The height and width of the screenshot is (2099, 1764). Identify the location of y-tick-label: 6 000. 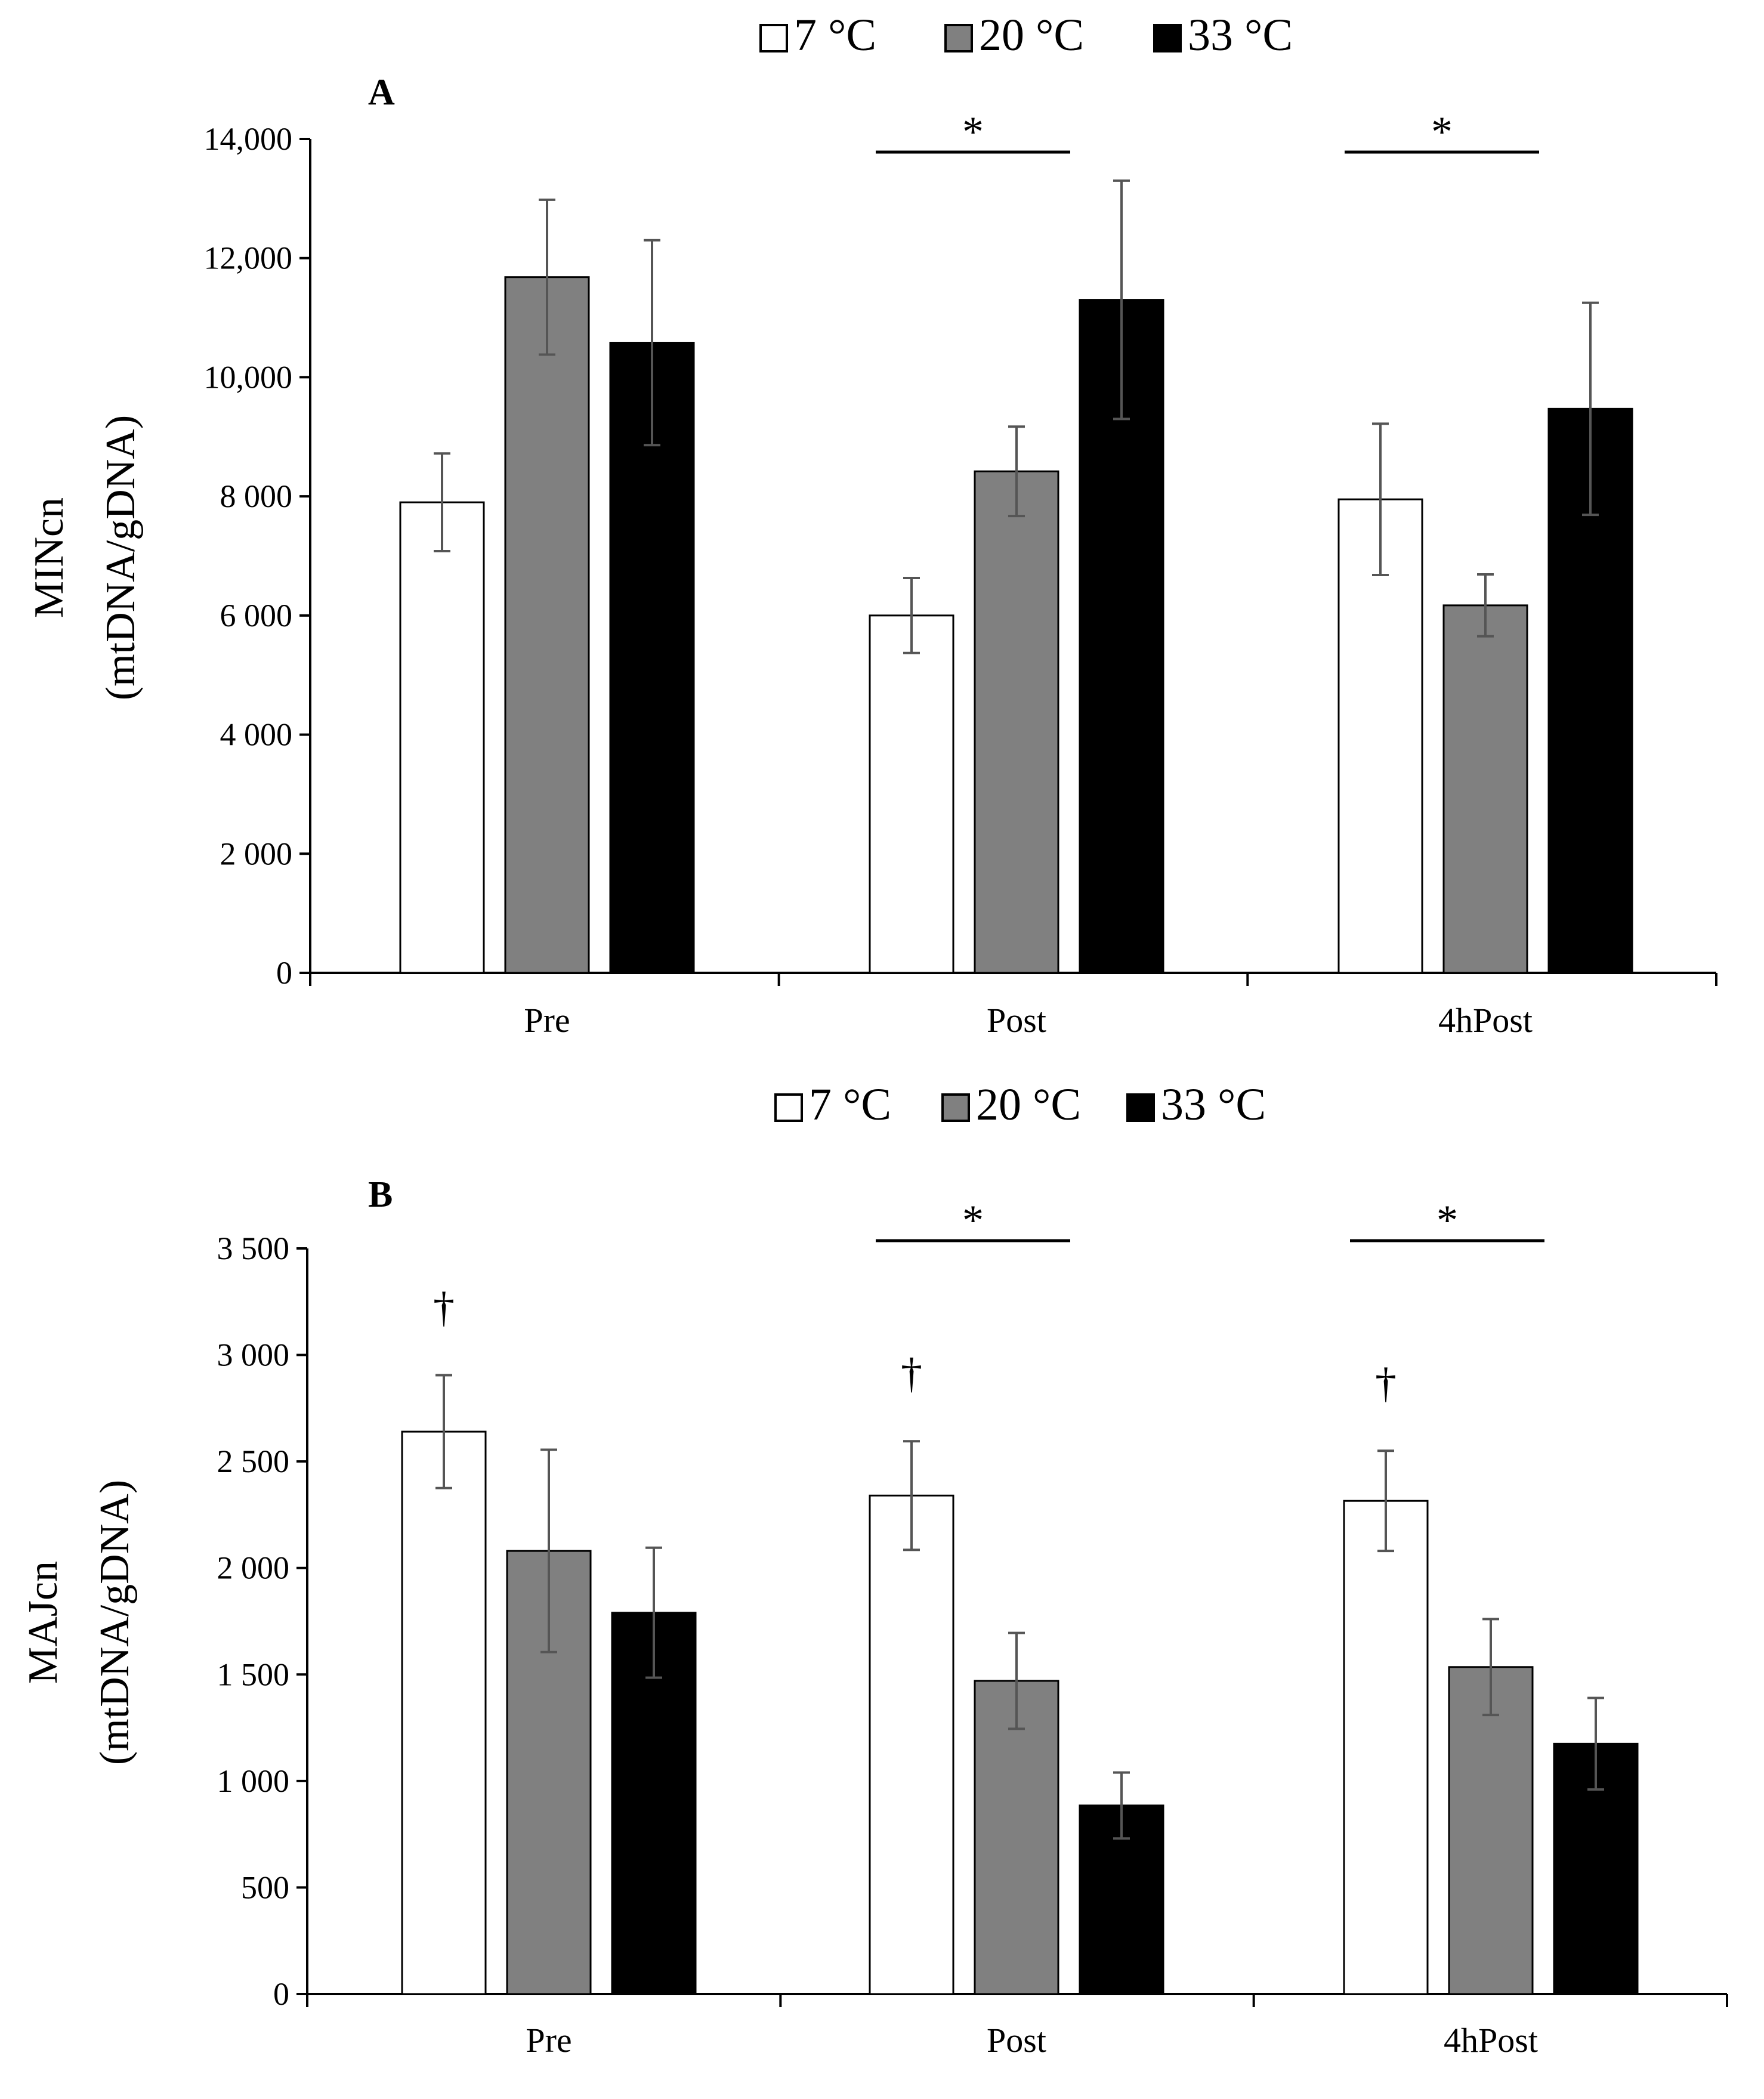
(257, 615).